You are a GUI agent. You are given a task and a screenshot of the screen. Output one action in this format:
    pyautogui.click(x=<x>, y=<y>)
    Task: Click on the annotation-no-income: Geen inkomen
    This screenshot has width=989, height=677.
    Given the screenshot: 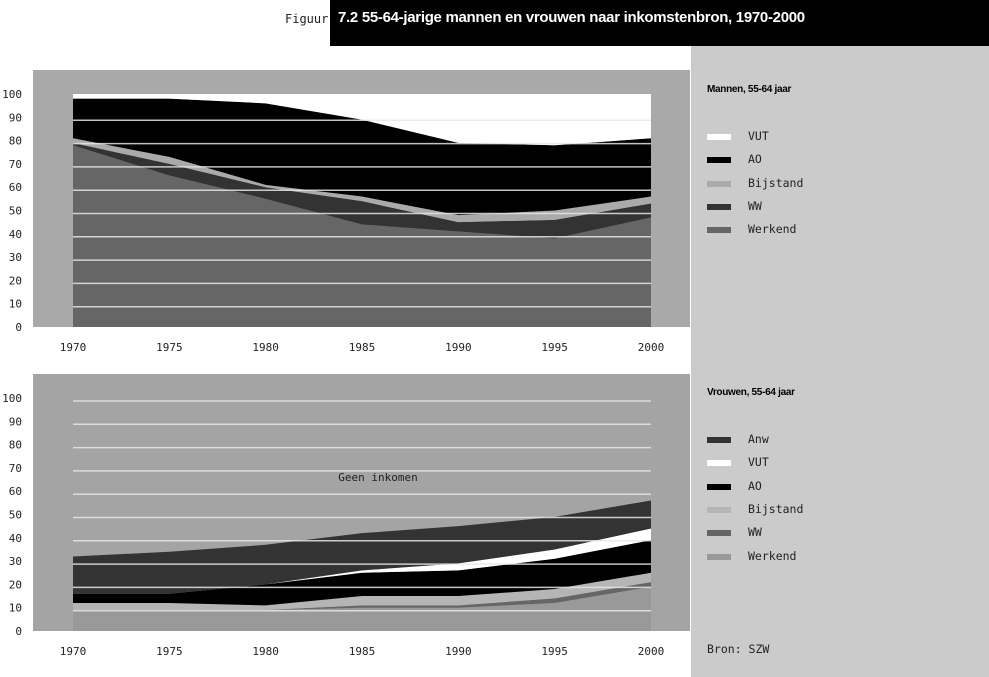 What is the action you would take?
    pyautogui.click(x=377, y=477)
    